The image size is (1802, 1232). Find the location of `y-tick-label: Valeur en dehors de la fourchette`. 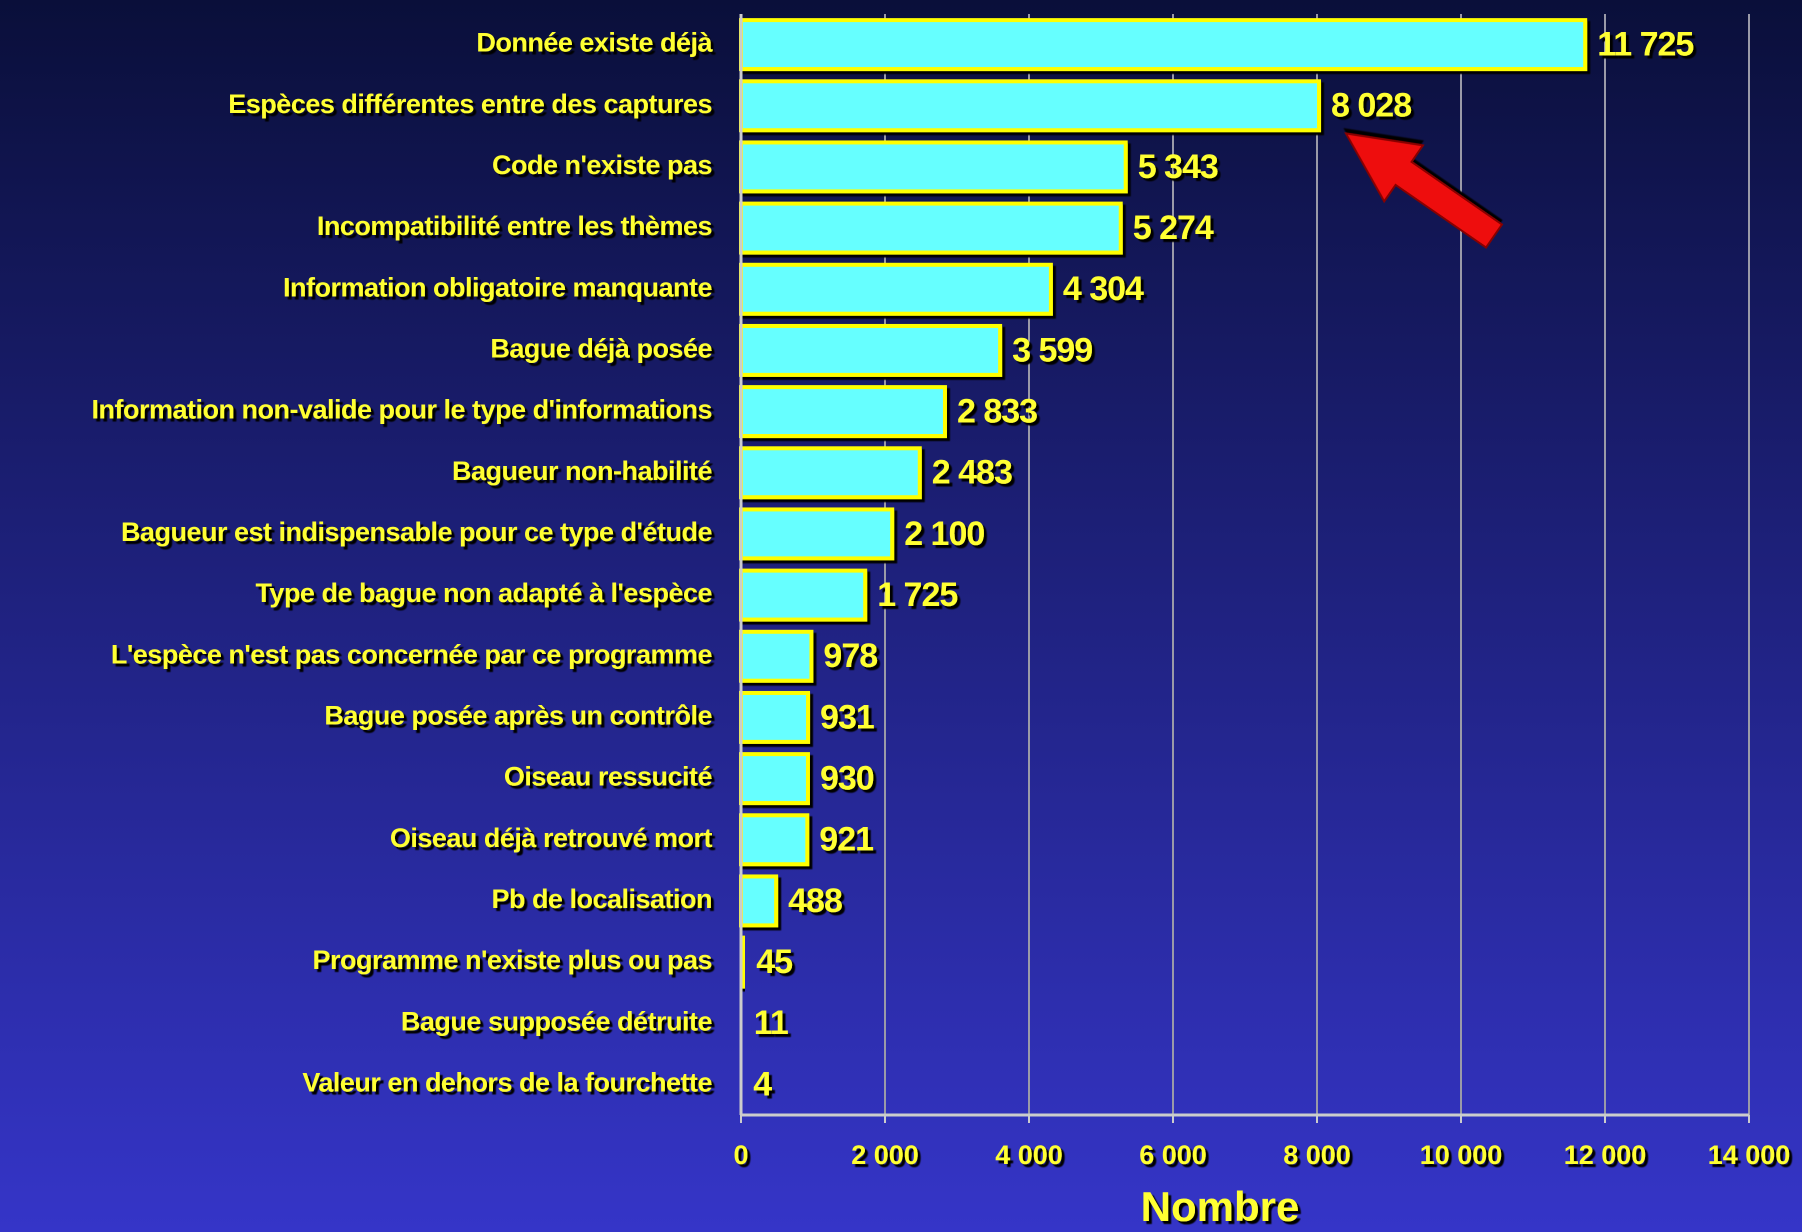

y-tick-label: Valeur en dehors de la fourchette is located at coordinates (507, 1083).